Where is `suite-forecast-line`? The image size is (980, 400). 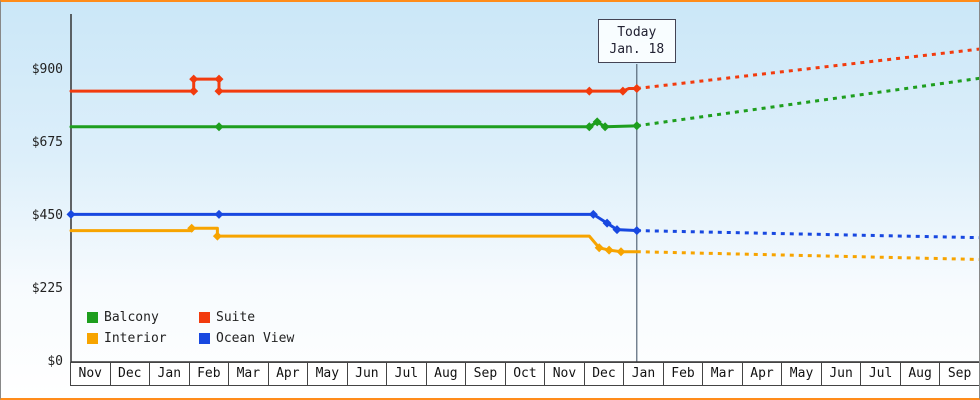 suite-forecast-line is located at coordinates (807, 68).